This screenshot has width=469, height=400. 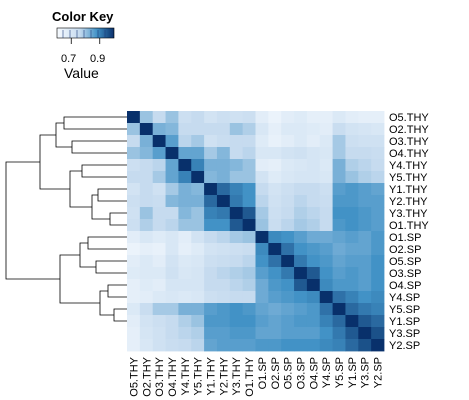 What do you see at coordinates (404, 322) in the screenshot?
I see `row-label: Y1.SP` at bounding box center [404, 322].